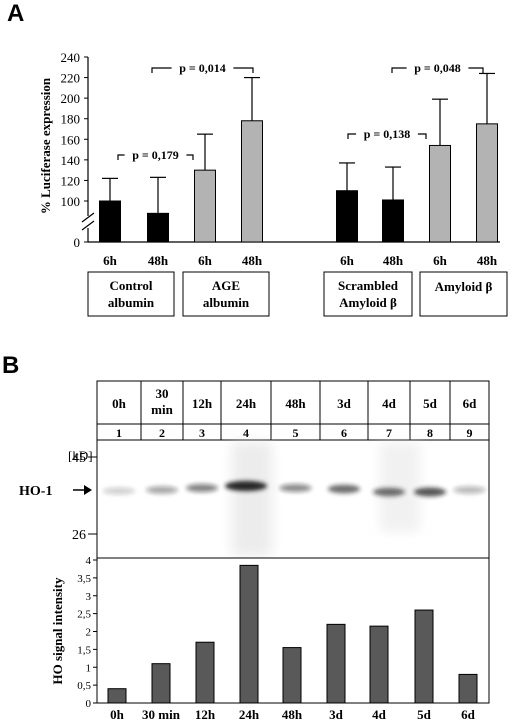 The height and width of the screenshot is (727, 520). Describe the element at coordinates (11, 365) in the screenshot. I see `panel-b-letter: B` at that location.